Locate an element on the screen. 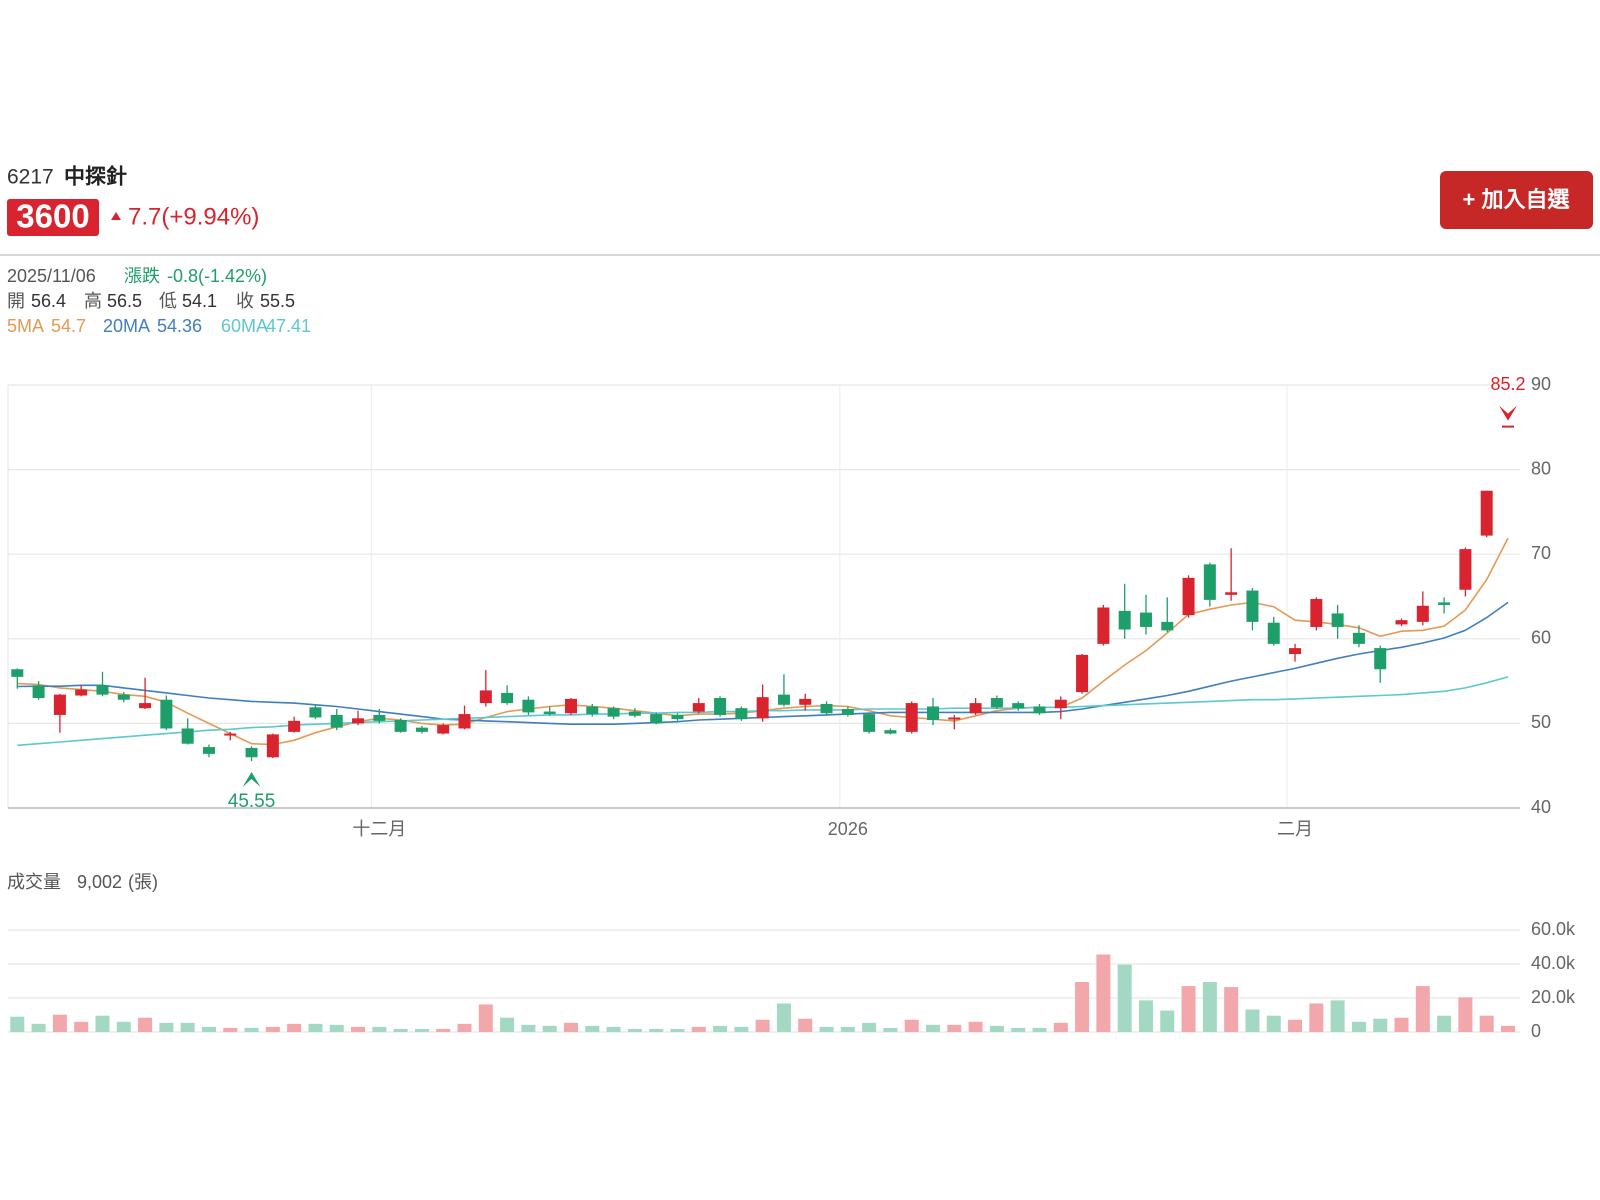 The width and height of the screenshot is (1600, 1200). high-marker-label: 85.2 is located at coordinates (1507, 384).